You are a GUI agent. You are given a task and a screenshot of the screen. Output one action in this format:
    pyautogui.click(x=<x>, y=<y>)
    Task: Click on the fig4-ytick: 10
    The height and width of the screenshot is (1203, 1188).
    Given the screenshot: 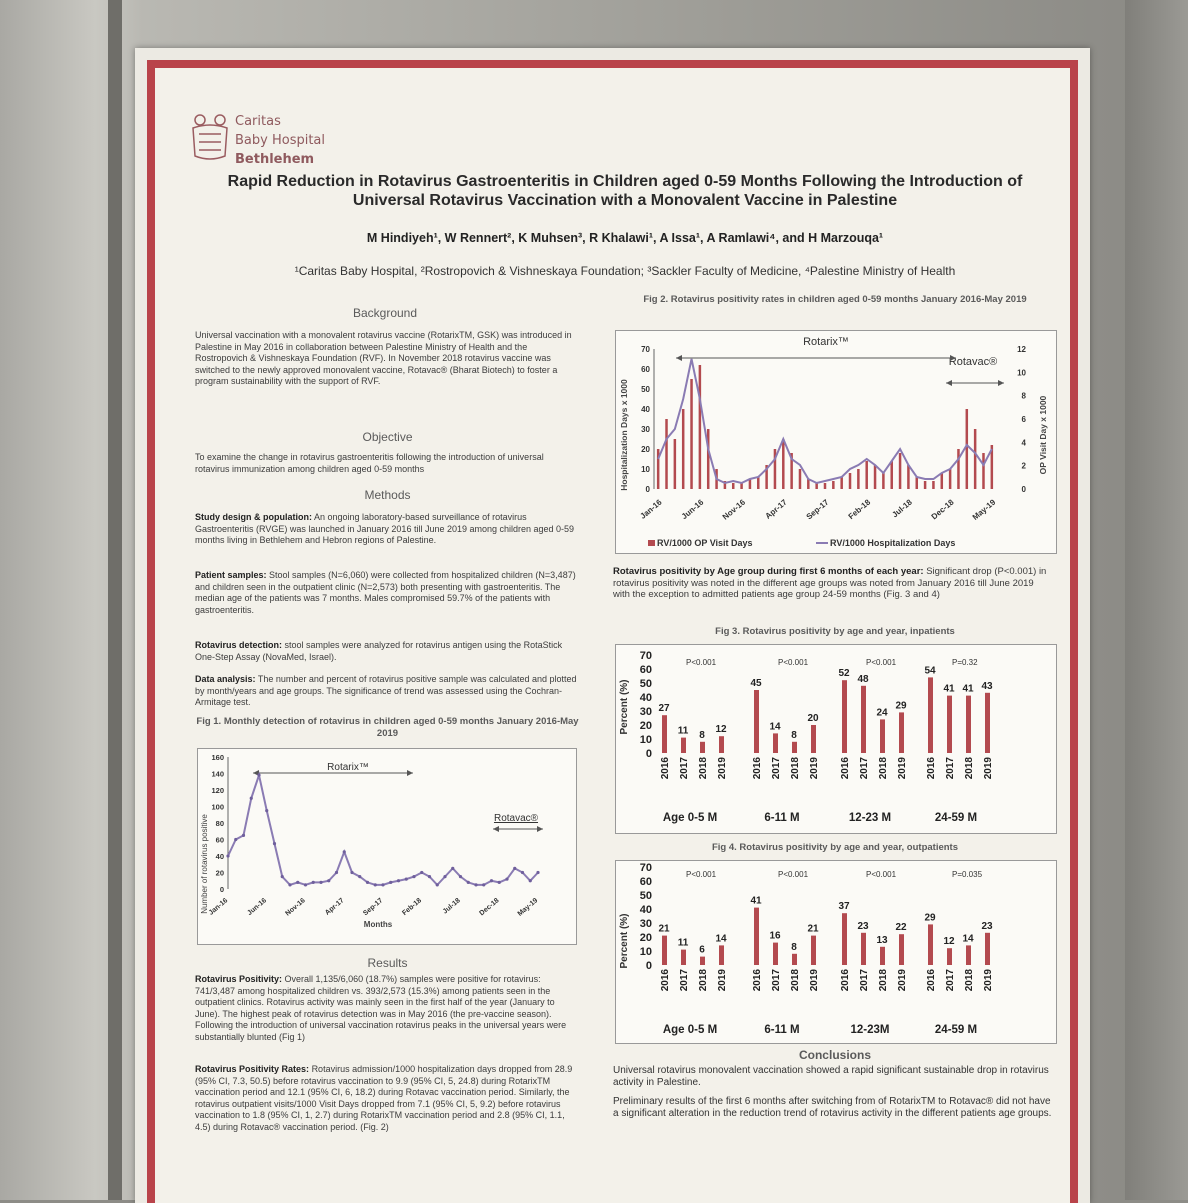 What is the action you would take?
    pyautogui.click(x=646, y=952)
    